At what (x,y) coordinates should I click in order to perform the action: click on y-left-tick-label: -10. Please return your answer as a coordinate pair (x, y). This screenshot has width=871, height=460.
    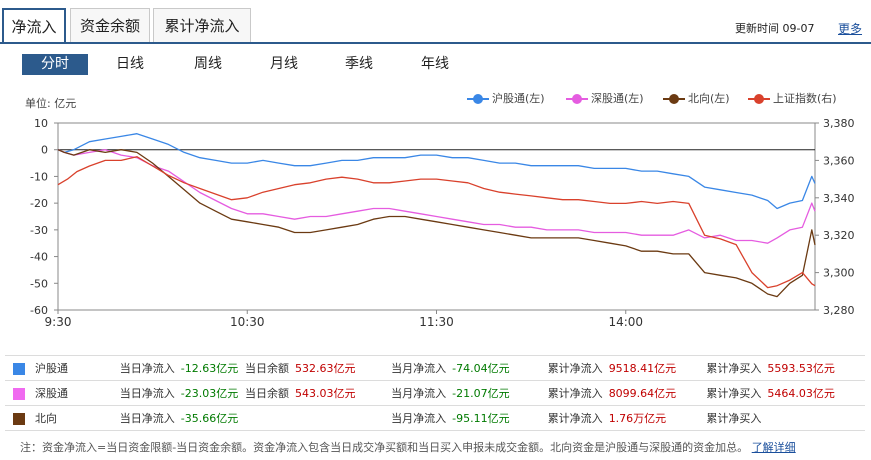
    Looking at the image, I should click on (39, 176).